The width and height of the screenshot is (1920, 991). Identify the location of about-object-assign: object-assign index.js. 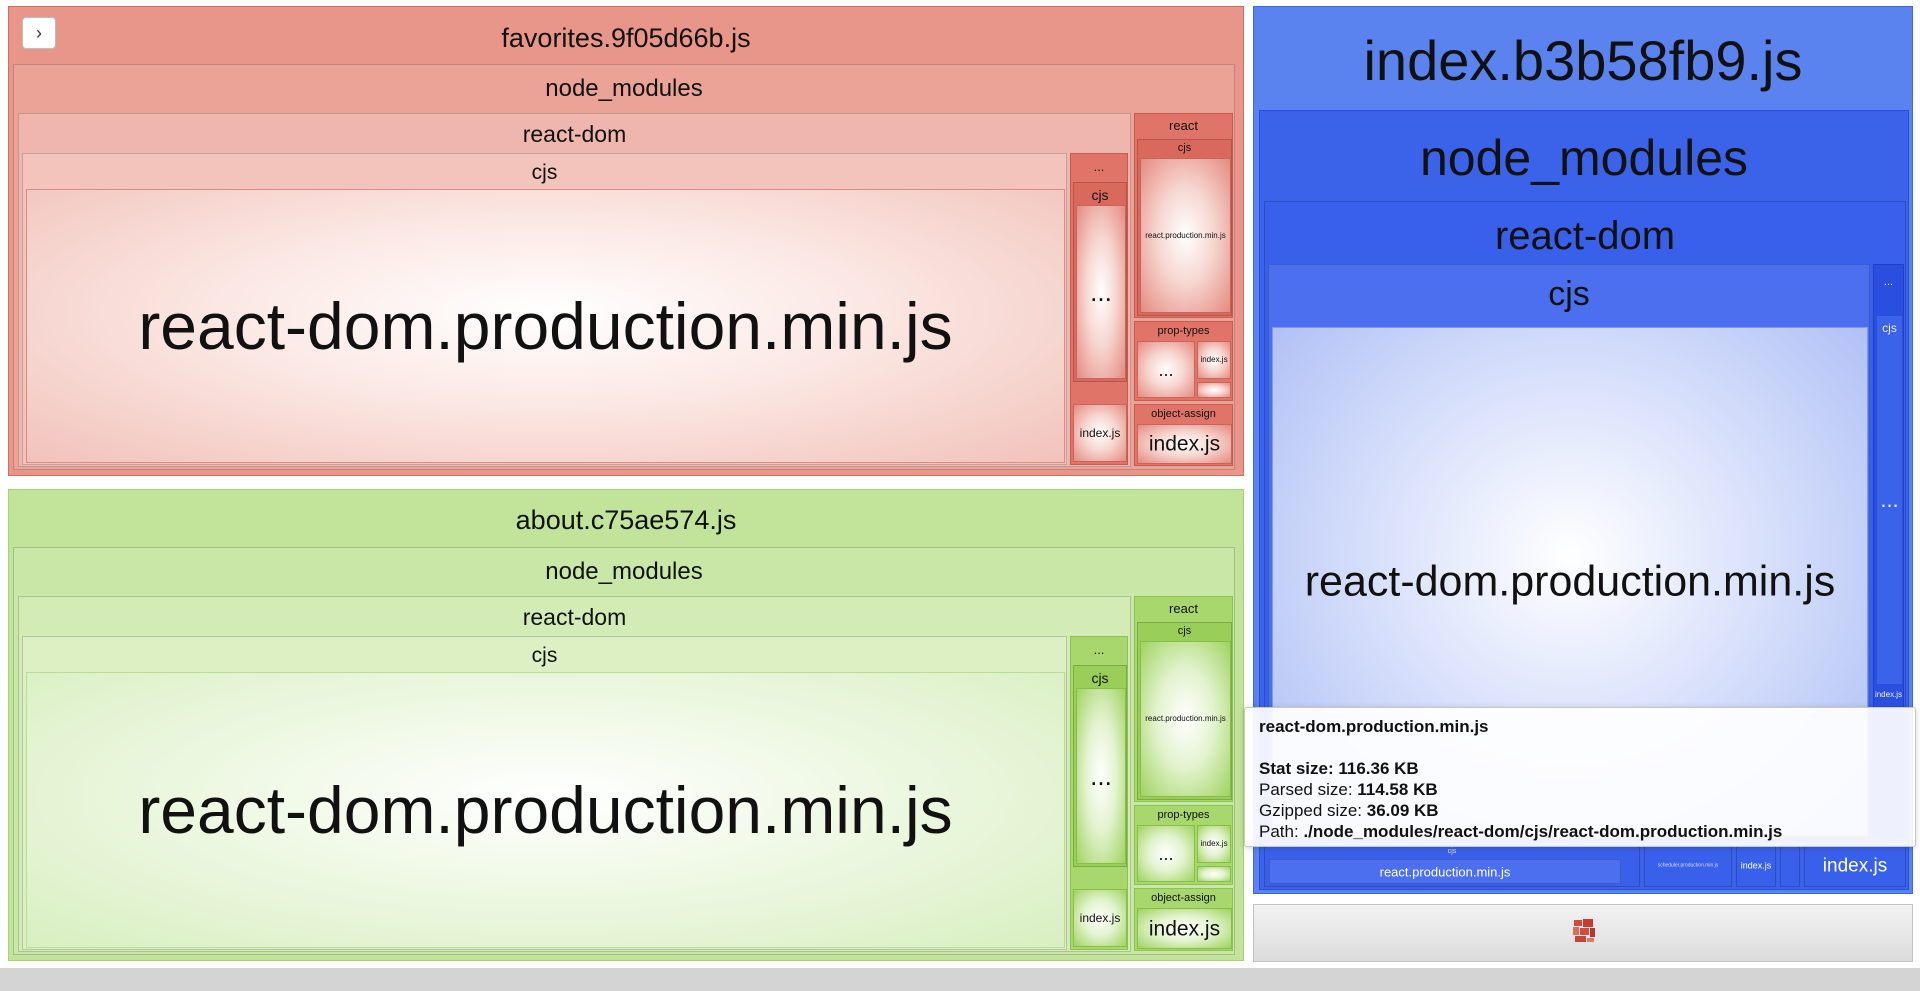
(1183, 919).